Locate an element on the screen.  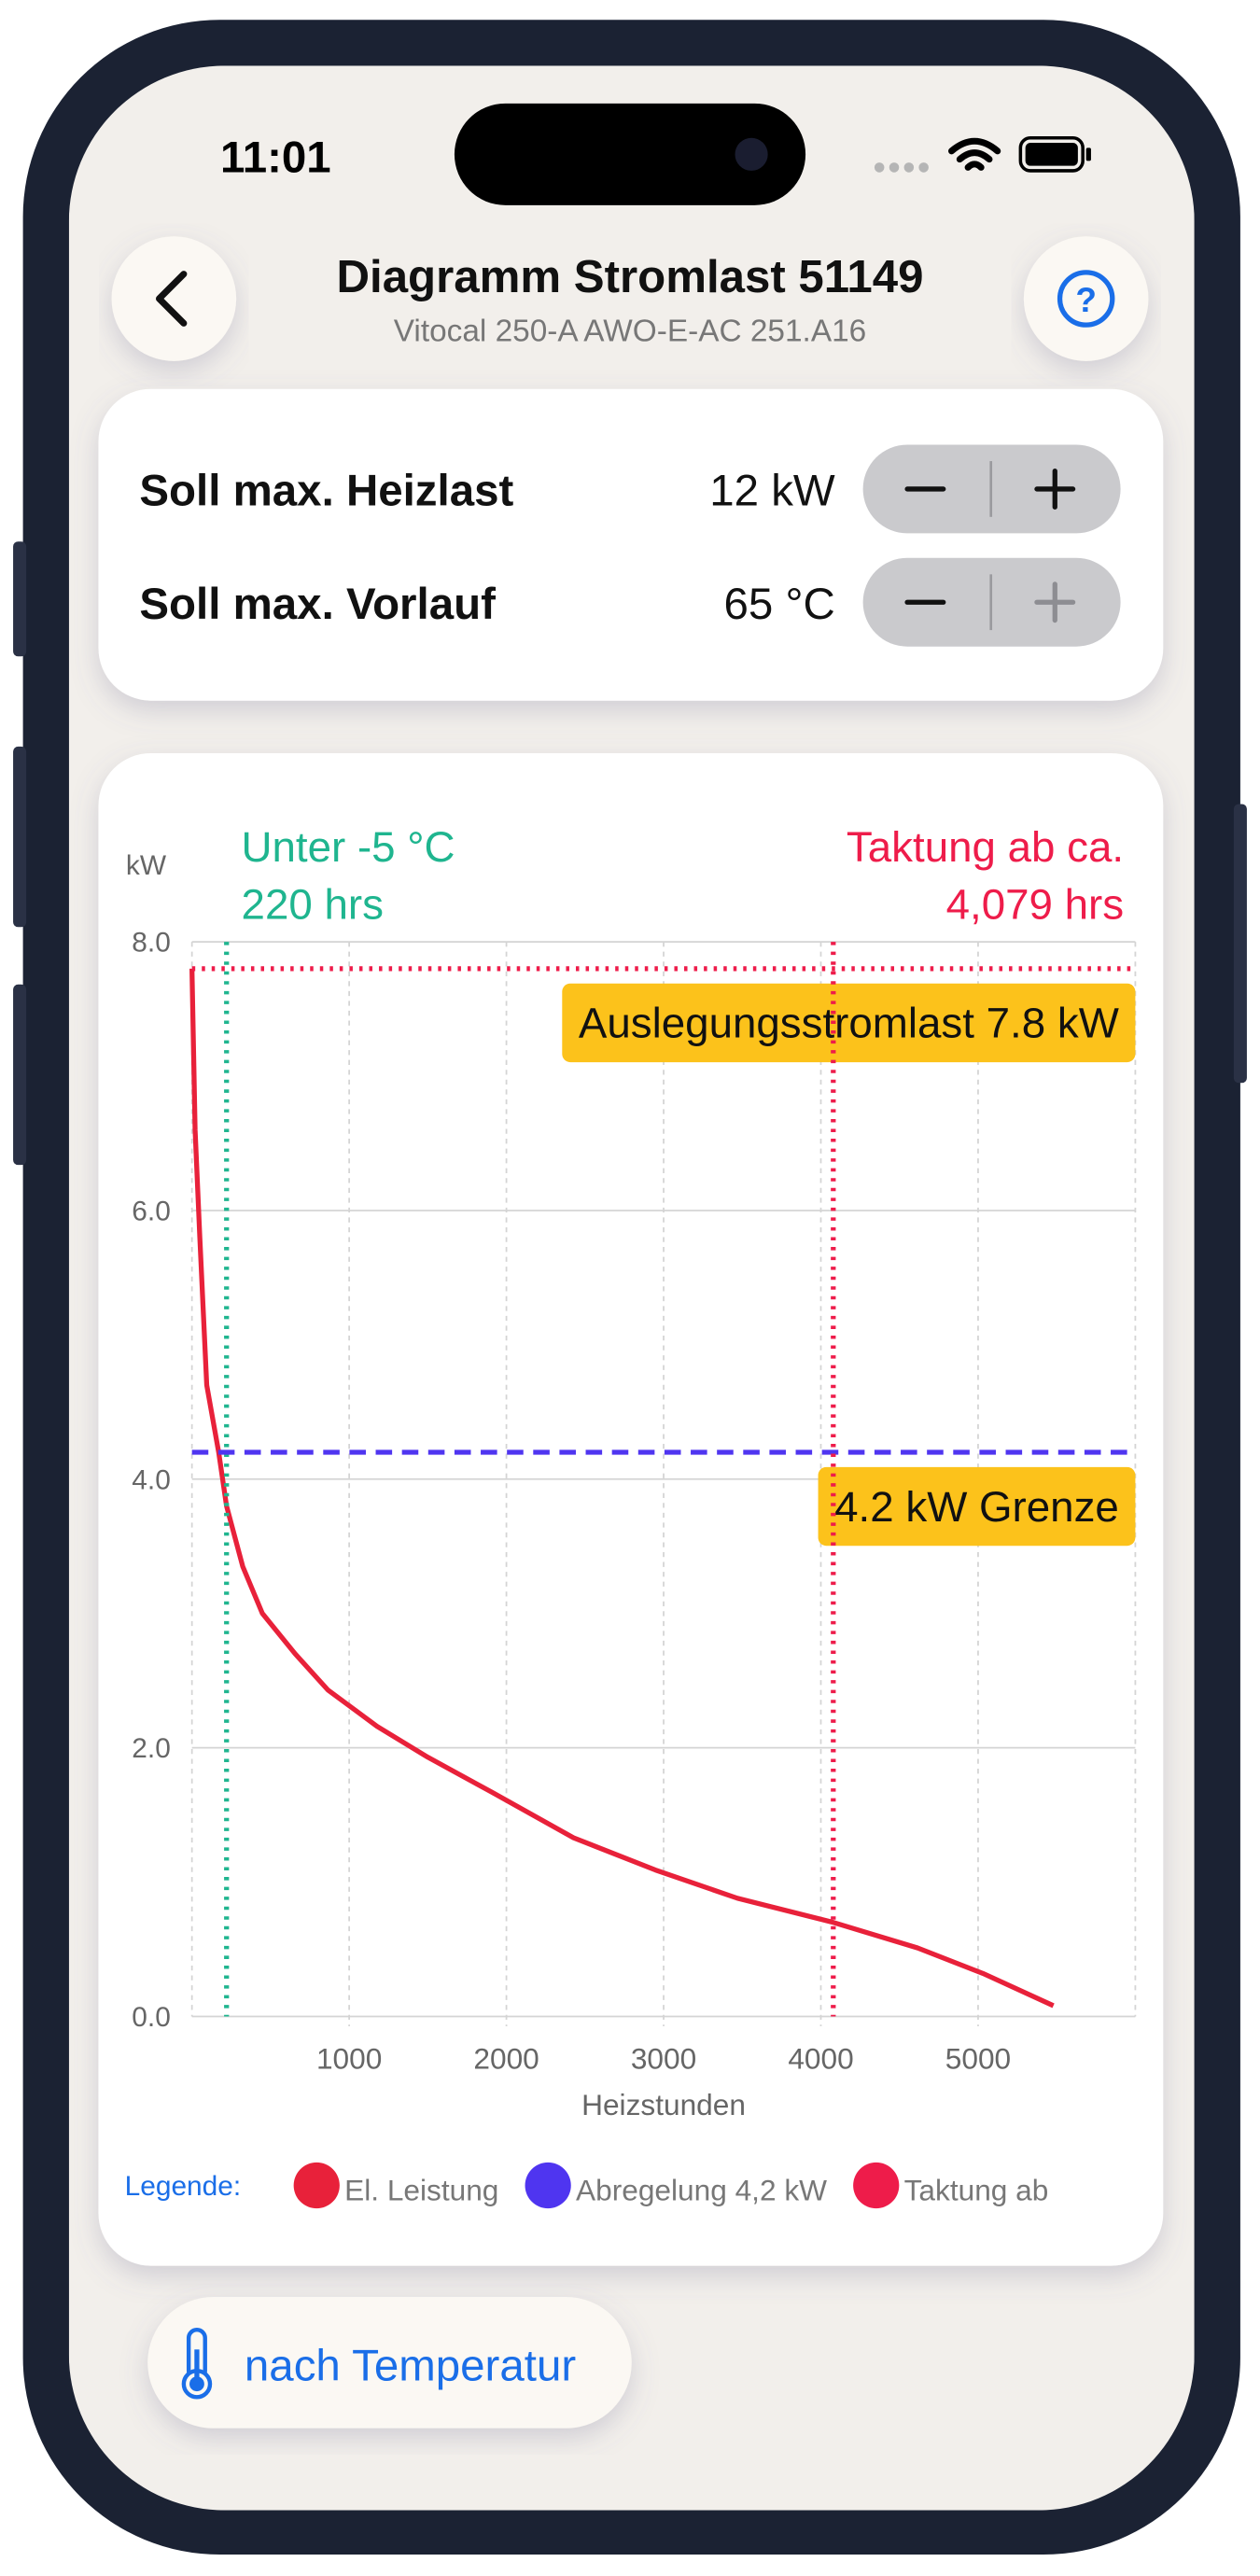
help-icon is located at coordinates (1086, 299).